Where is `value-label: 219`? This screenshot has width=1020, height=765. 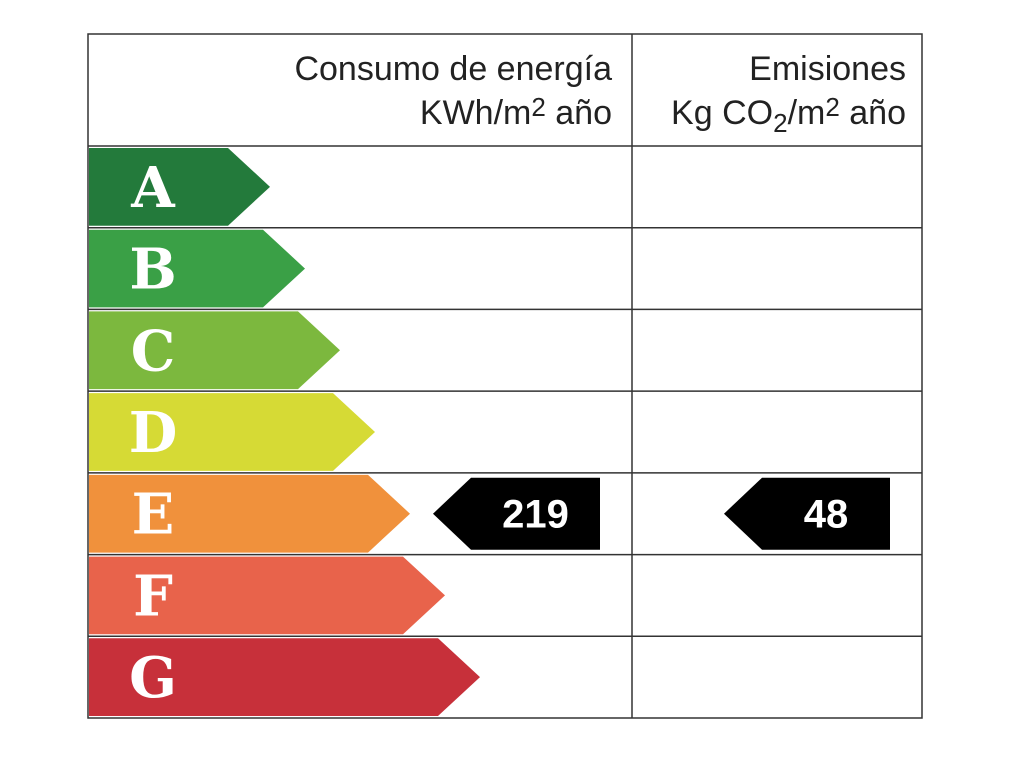 value-label: 219 is located at coordinates (535, 515).